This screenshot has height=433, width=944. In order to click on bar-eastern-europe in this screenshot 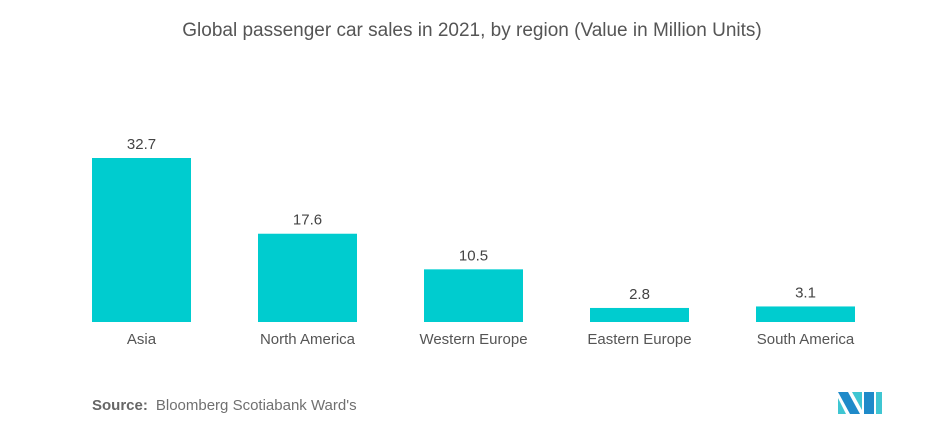, I will do `click(639, 314)`.